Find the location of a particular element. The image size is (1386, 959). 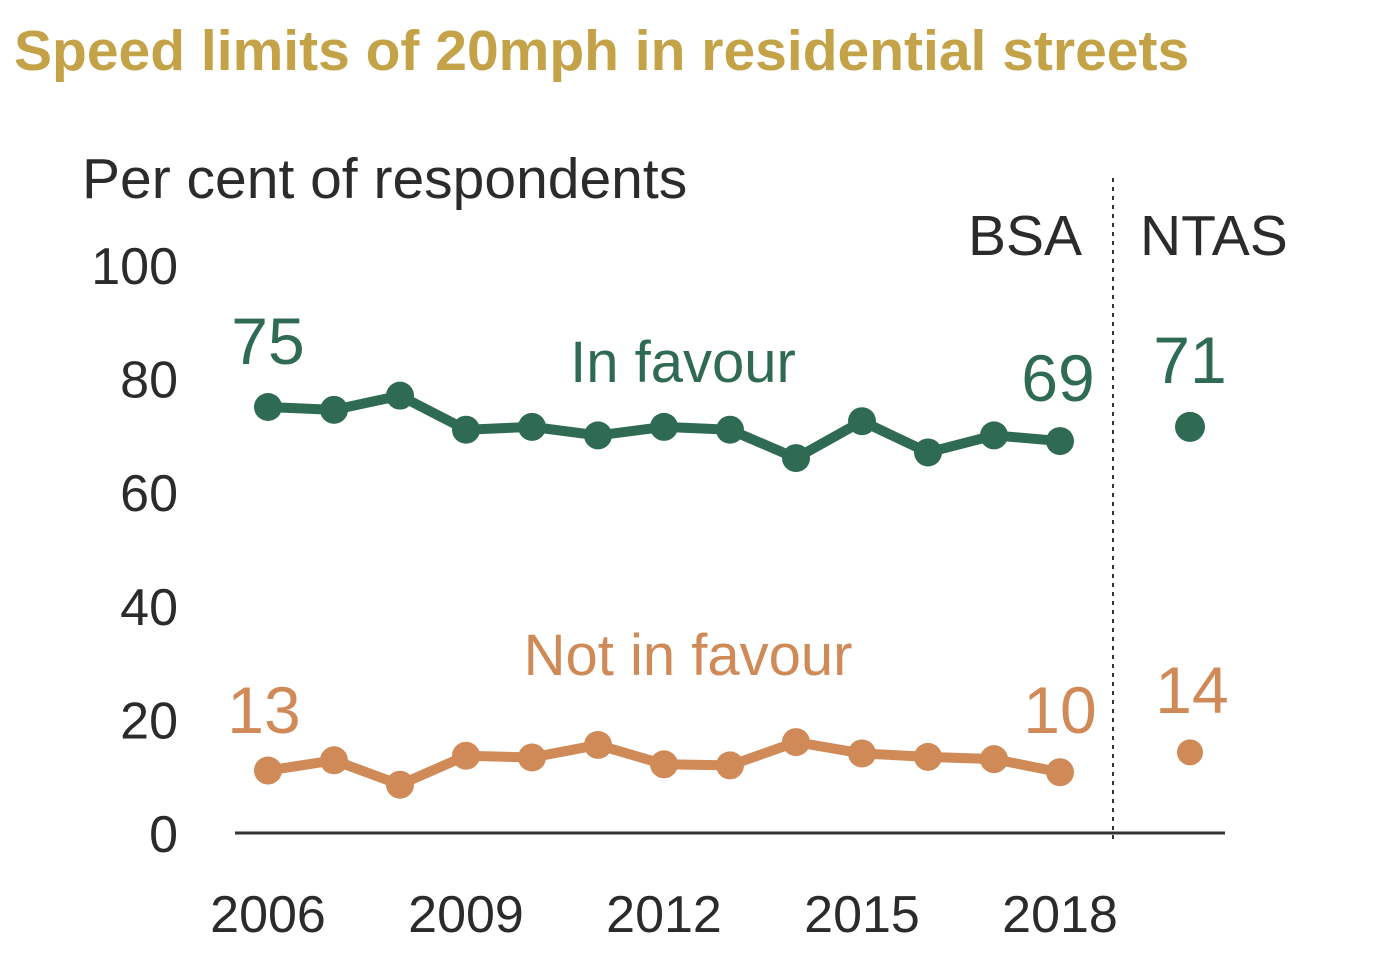

not-in-favour-end-label: 10 is located at coordinates (1059, 710).